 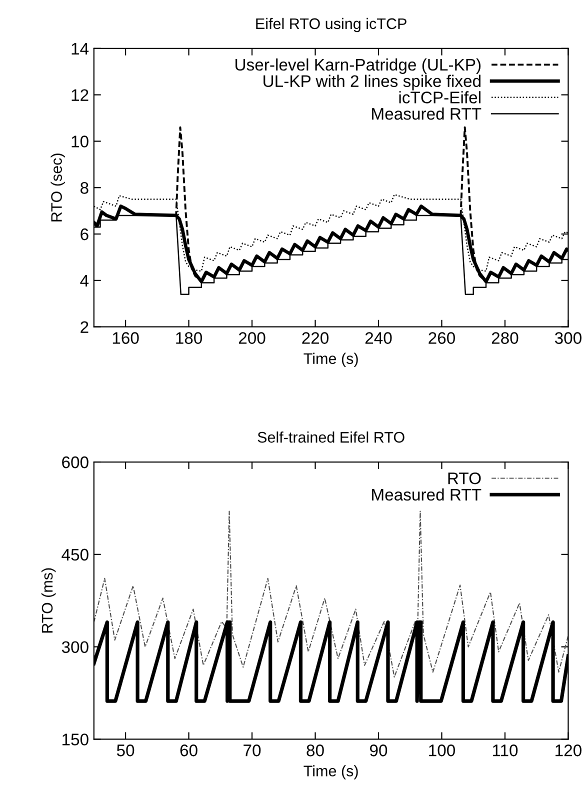 I want to click on x-tick-label: 300, so click(x=568, y=338).